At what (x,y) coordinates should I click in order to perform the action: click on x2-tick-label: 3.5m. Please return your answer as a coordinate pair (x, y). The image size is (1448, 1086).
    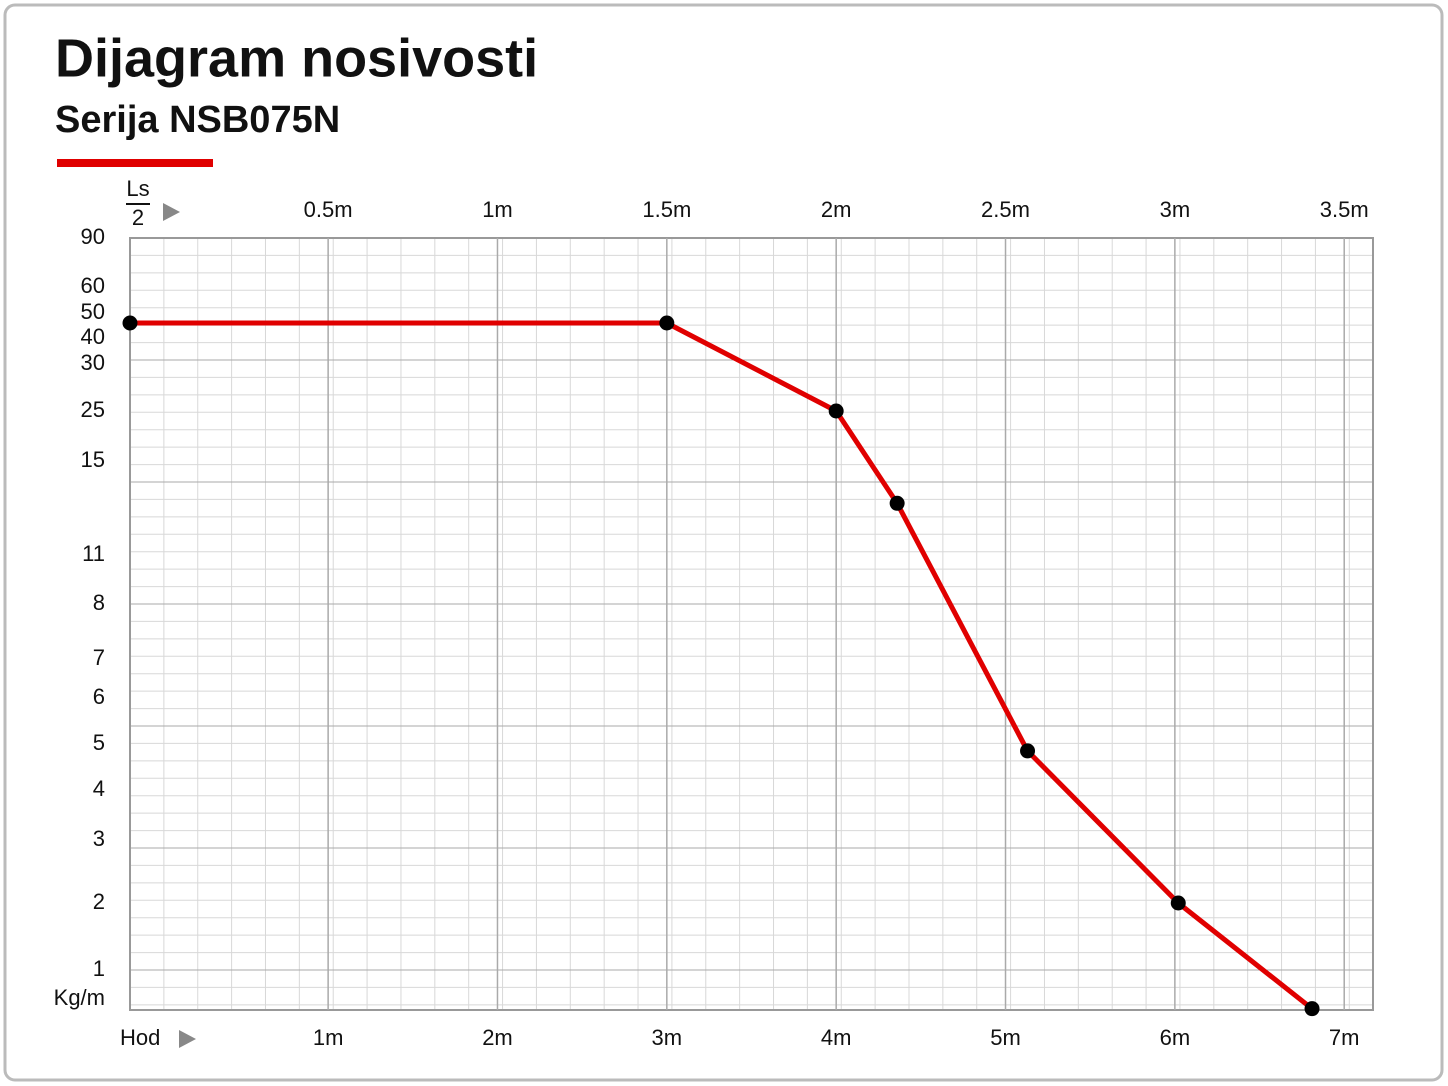
    Looking at the image, I should click on (1344, 209).